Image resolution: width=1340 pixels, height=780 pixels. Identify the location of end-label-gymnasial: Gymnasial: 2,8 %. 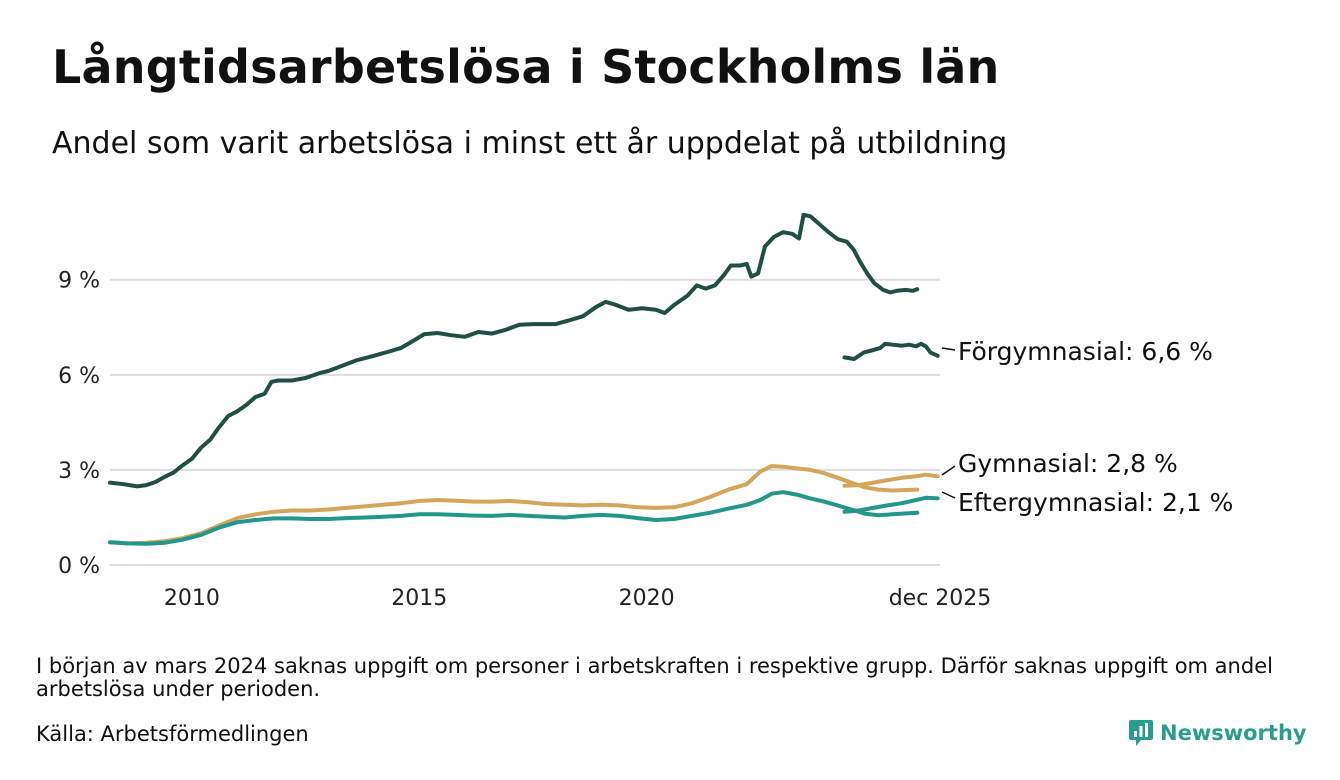
(1068, 463).